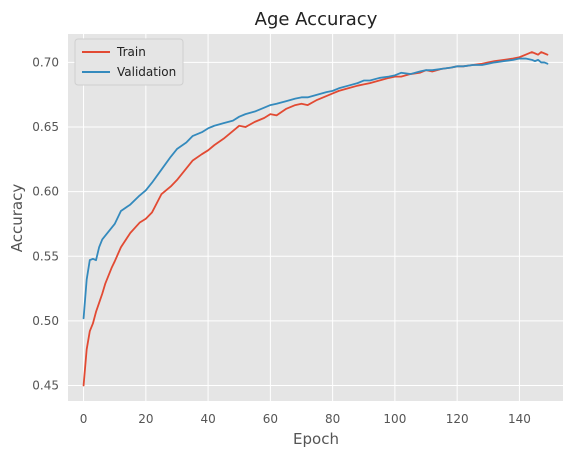  What do you see at coordinates (45, 62) in the screenshot?
I see `y-tick-label: 0.70` at bounding box center [45, 62].